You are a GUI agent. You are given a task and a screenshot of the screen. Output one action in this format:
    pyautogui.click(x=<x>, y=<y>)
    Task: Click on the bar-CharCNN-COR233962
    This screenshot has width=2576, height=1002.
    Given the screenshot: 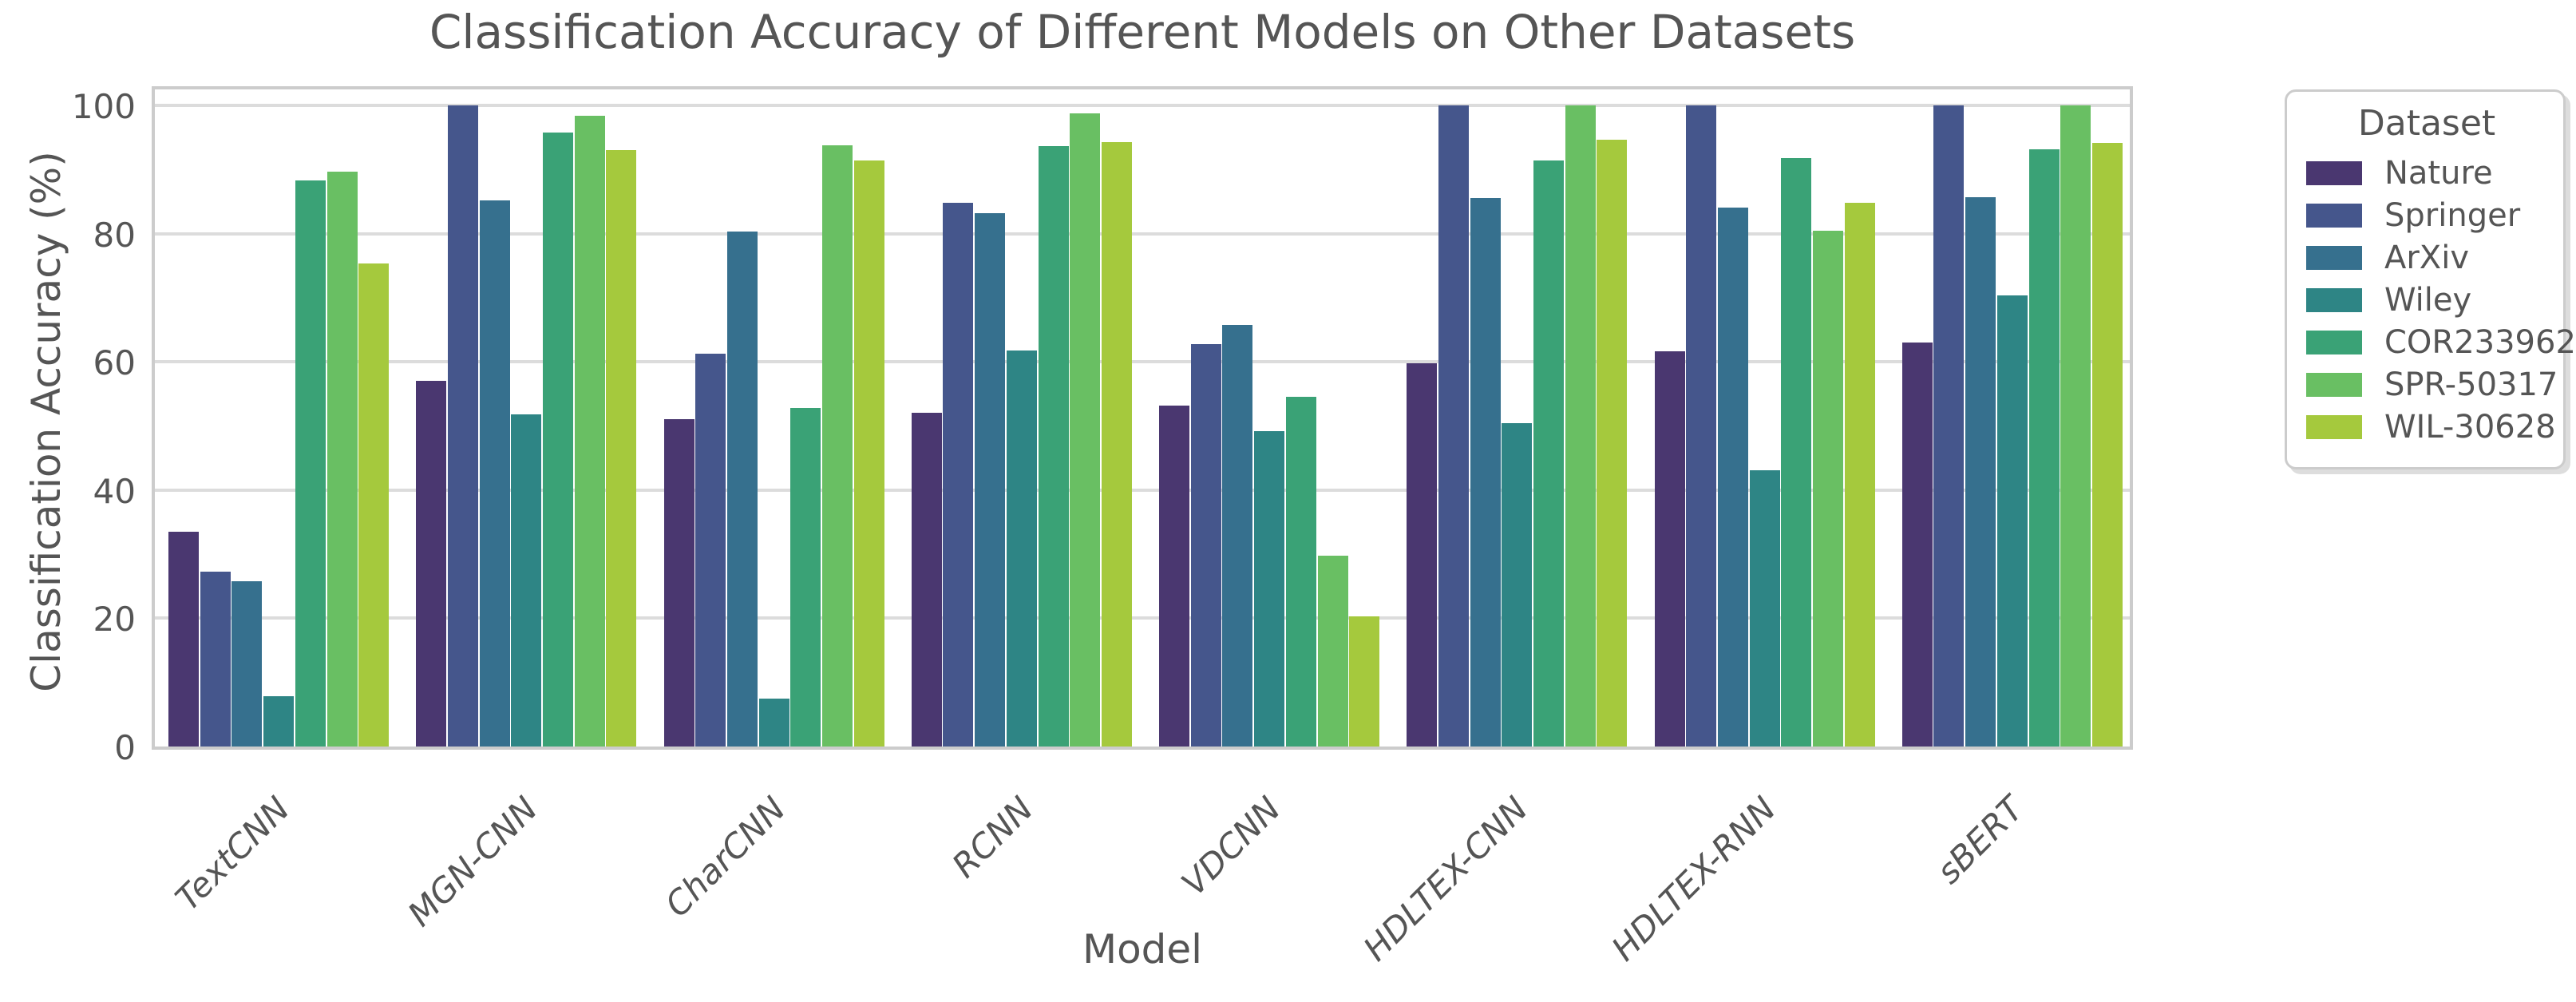 What is the action you would take?
    pyautogui.click(x=806, y=577)
    